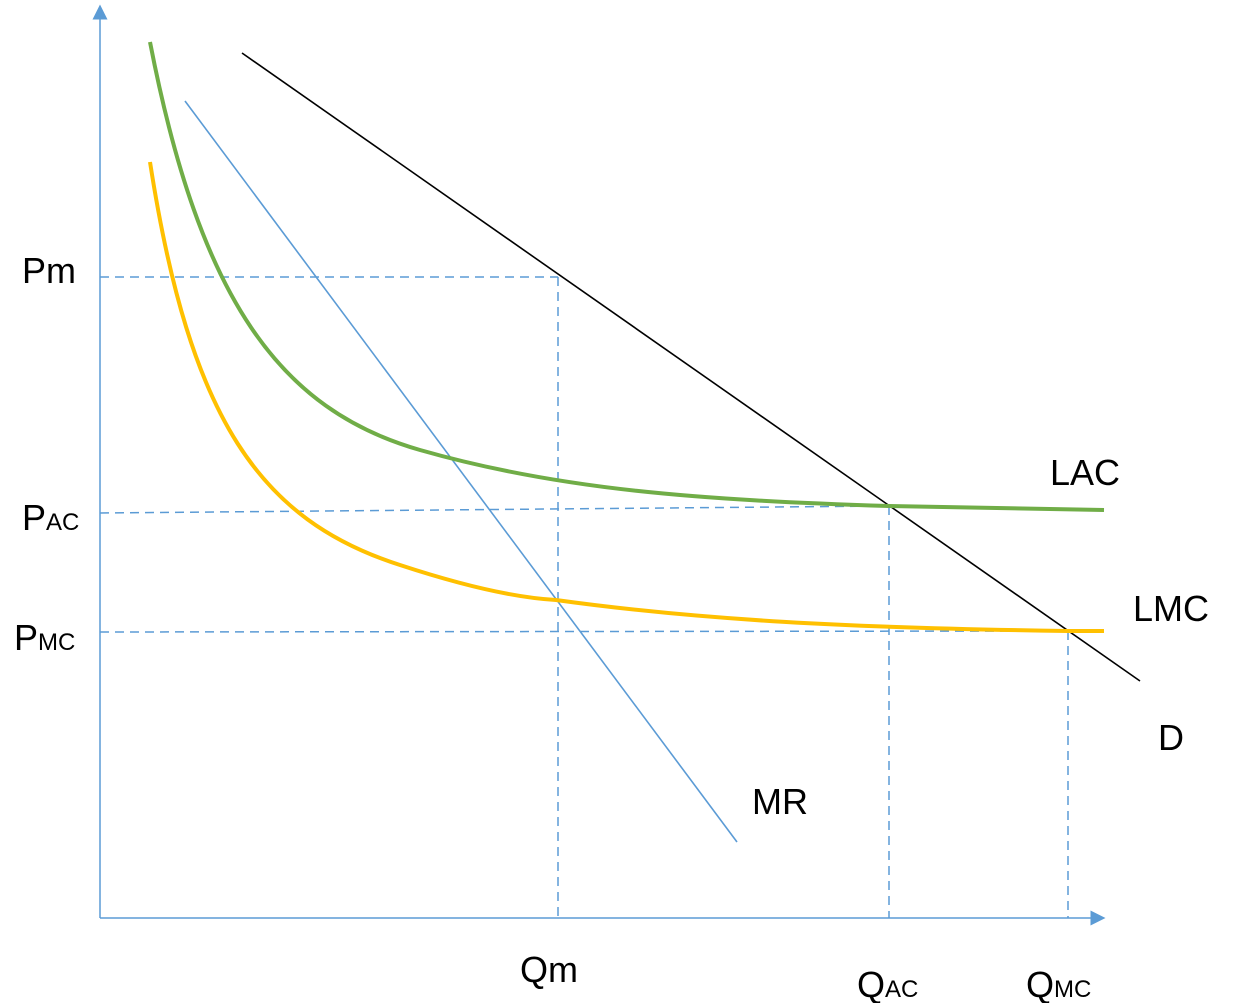  I want to click on lac-label: LAC, so click(1085, 472).